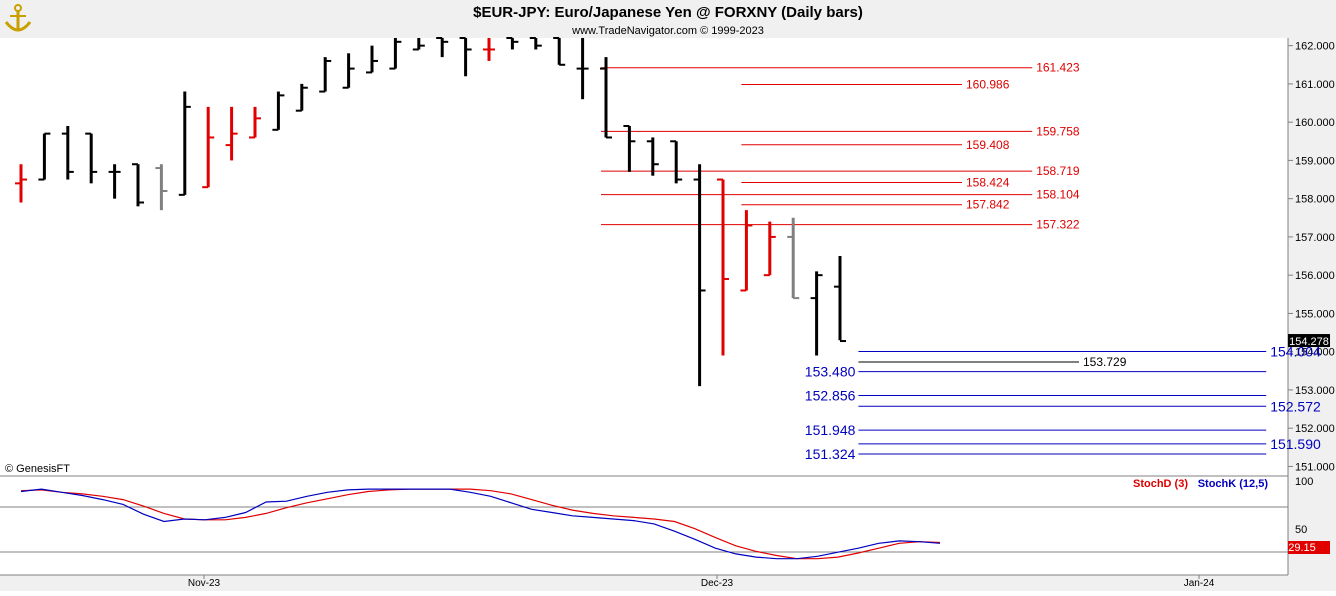 Image resolution: width=1336 pixels, height=596 pixels. I want to click on stoch-value-label: 29.15, so click(1302, 548).